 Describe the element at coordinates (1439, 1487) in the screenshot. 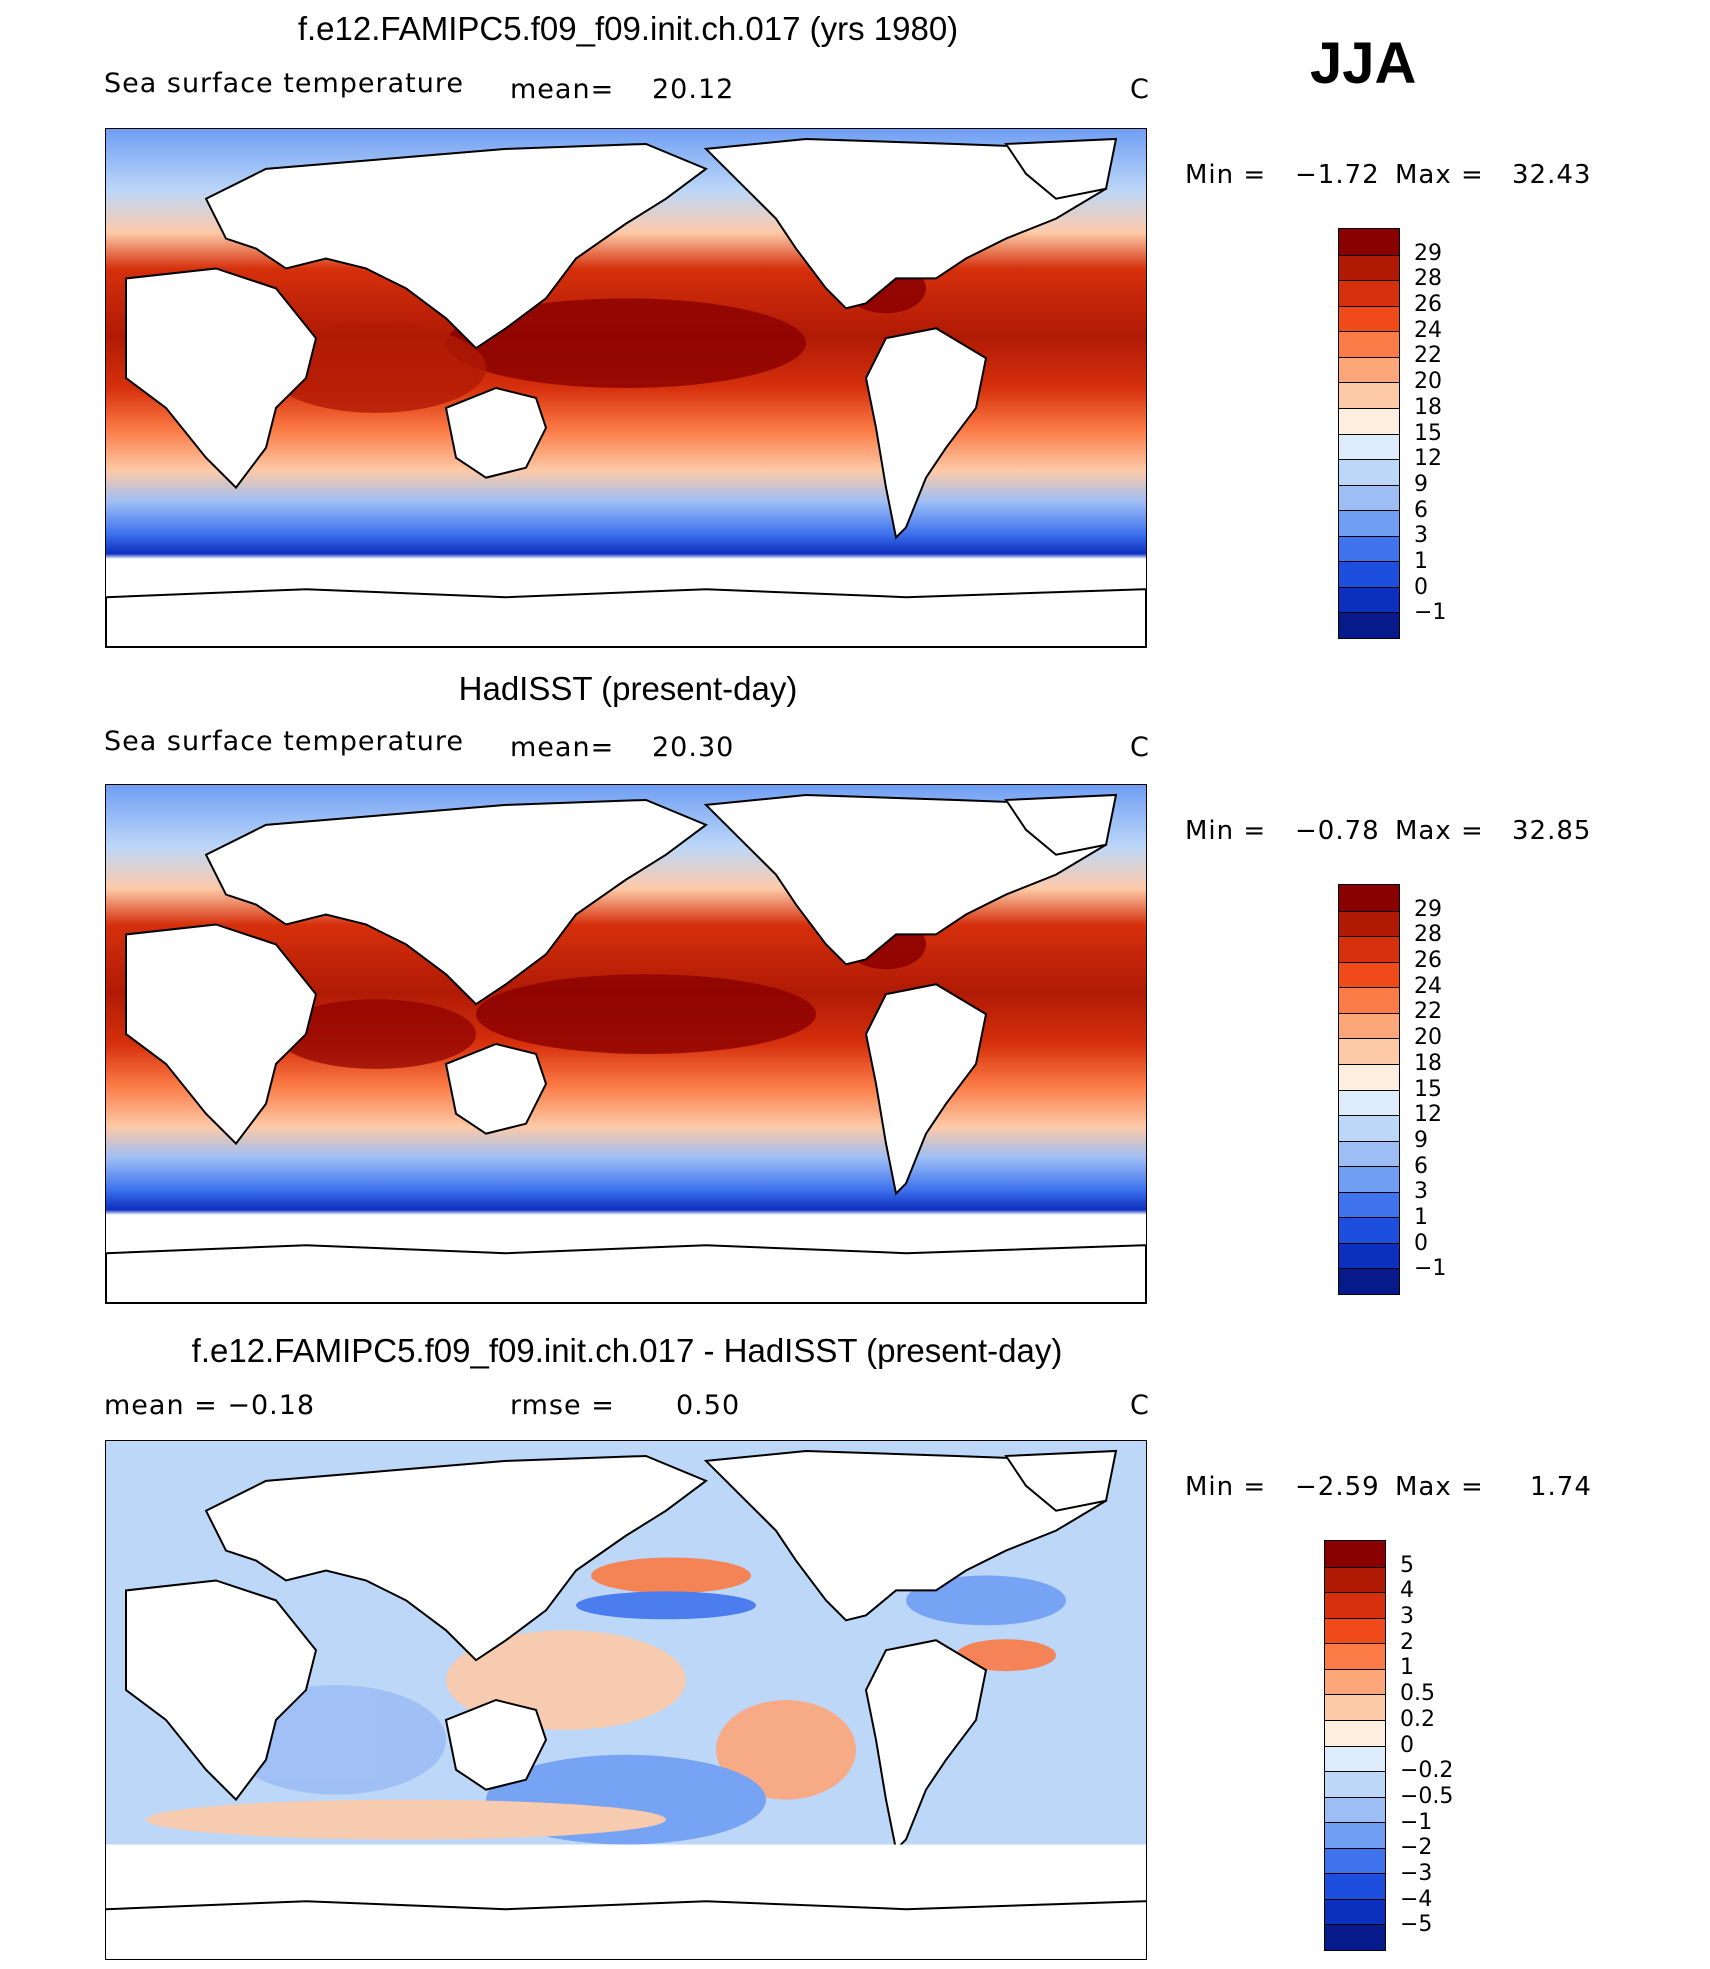

I see `panel-3-max-label: Max =` at that location.